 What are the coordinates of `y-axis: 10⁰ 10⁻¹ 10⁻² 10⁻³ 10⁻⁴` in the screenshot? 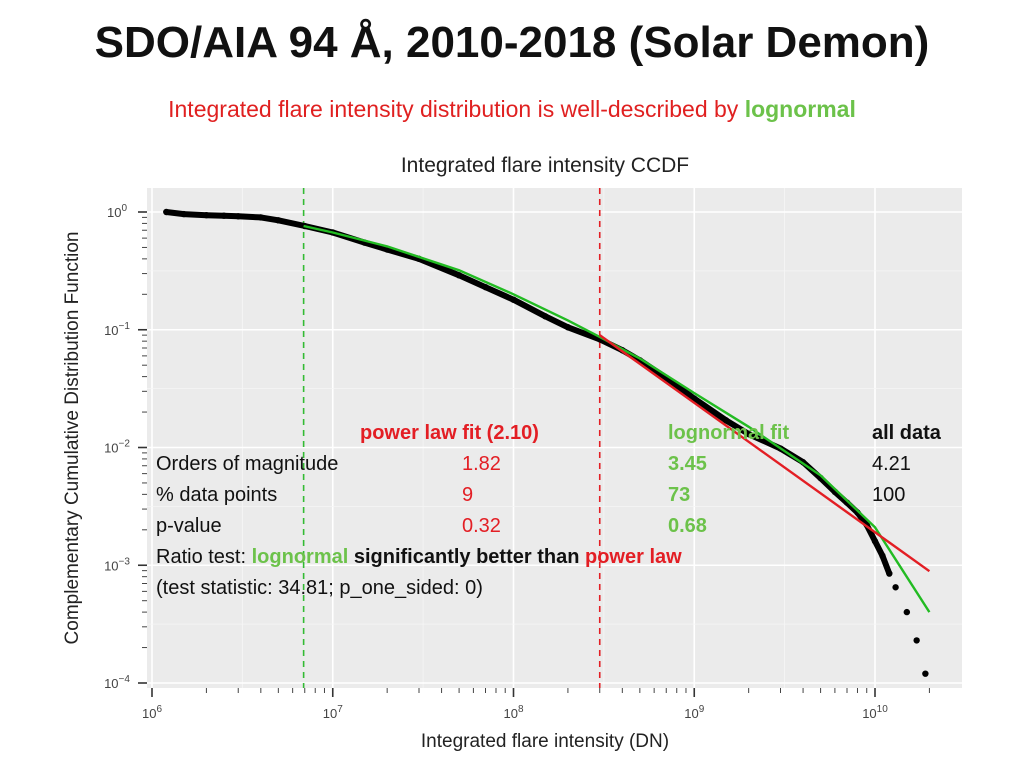 It's located at (125, 447).